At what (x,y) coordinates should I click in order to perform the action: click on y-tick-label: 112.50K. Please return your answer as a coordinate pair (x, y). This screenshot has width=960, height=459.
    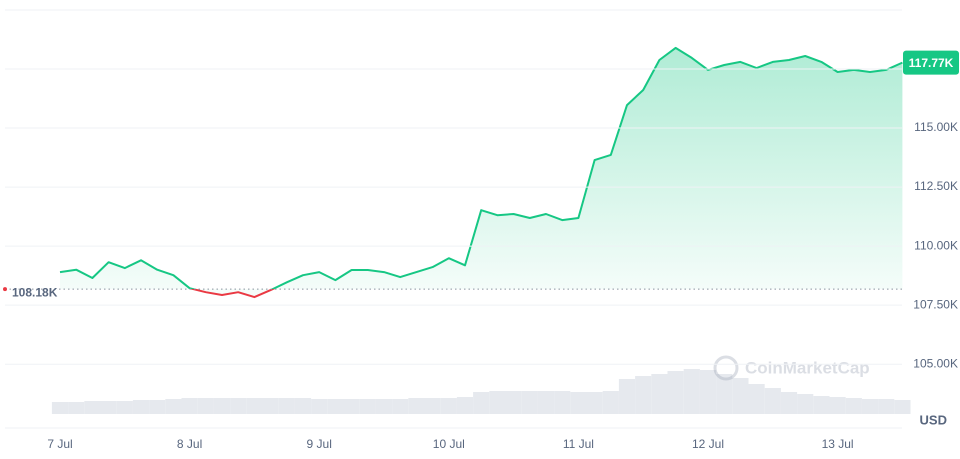
    Looking at the image, I should click on (936, 186).